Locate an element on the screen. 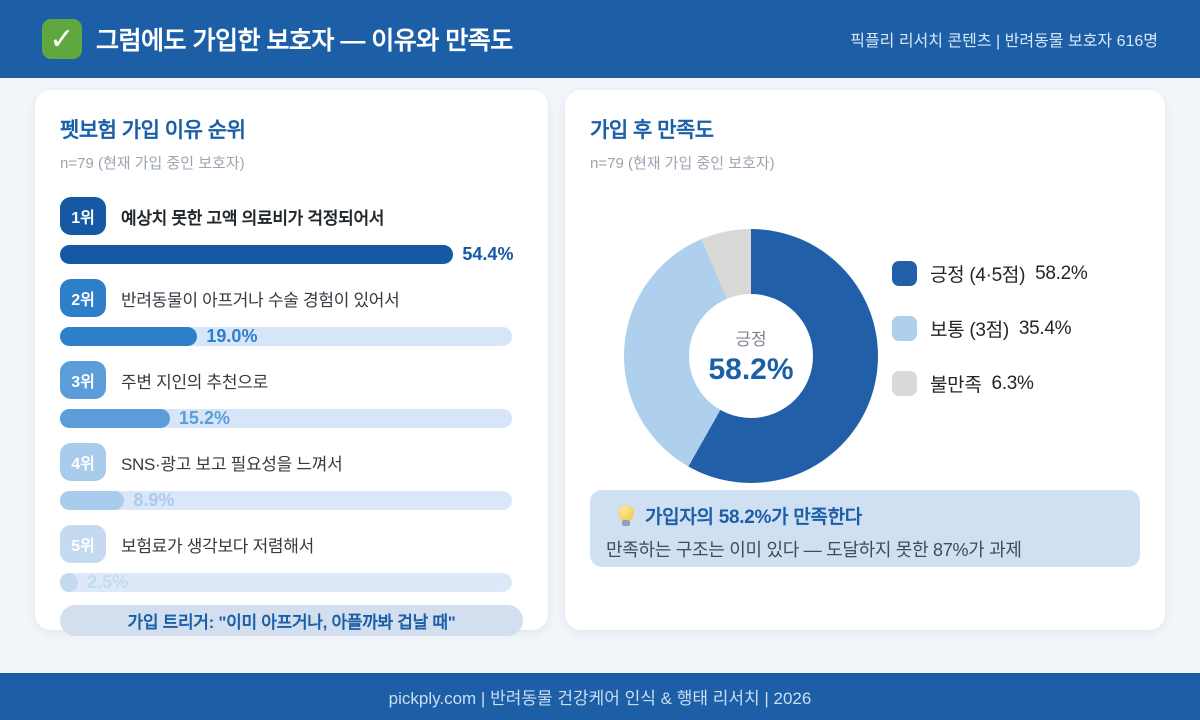  legend-row-neutral: 보통 (3점) 35.4% is located at coordinates (990, 328).